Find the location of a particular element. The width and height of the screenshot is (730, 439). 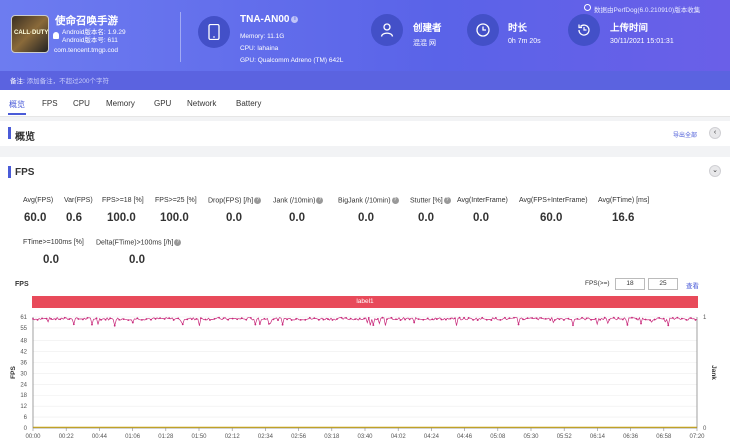

device-name: TNA-AN00 i is located at coordinates (269, 19).